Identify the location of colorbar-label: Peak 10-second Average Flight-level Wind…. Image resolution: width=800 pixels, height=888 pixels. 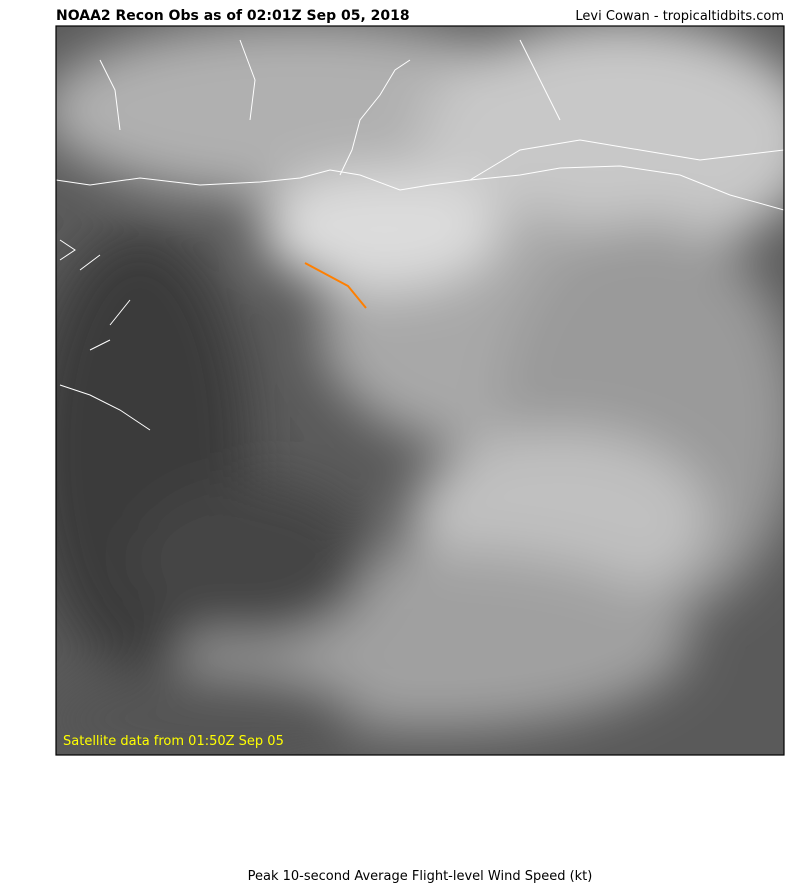
(420, 876).